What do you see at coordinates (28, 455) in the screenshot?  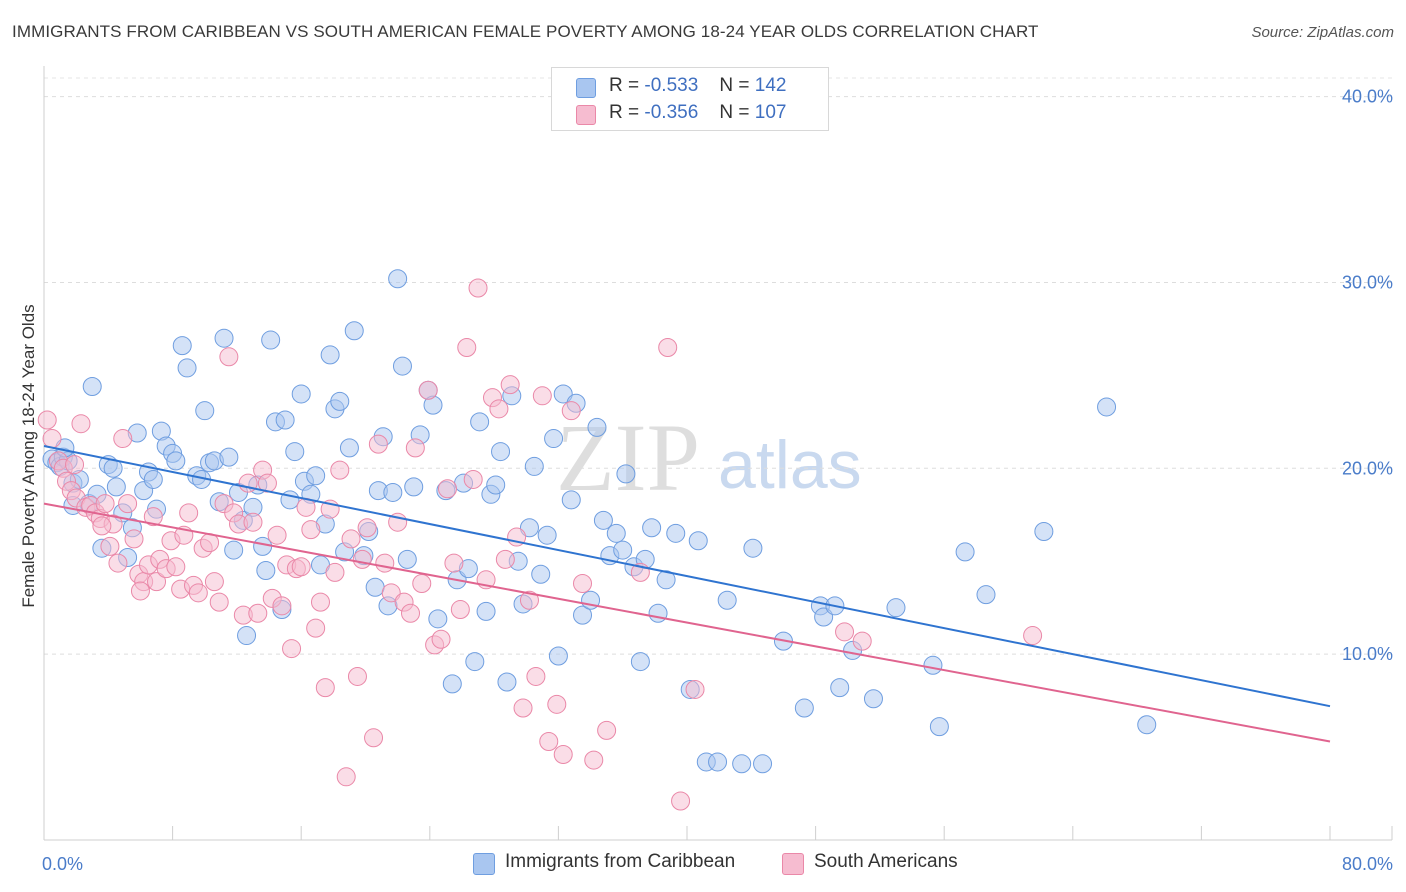 I see `y-axis-label: Female Poverty Among 18-24 Year Olds` at bounding box center [28, 455].